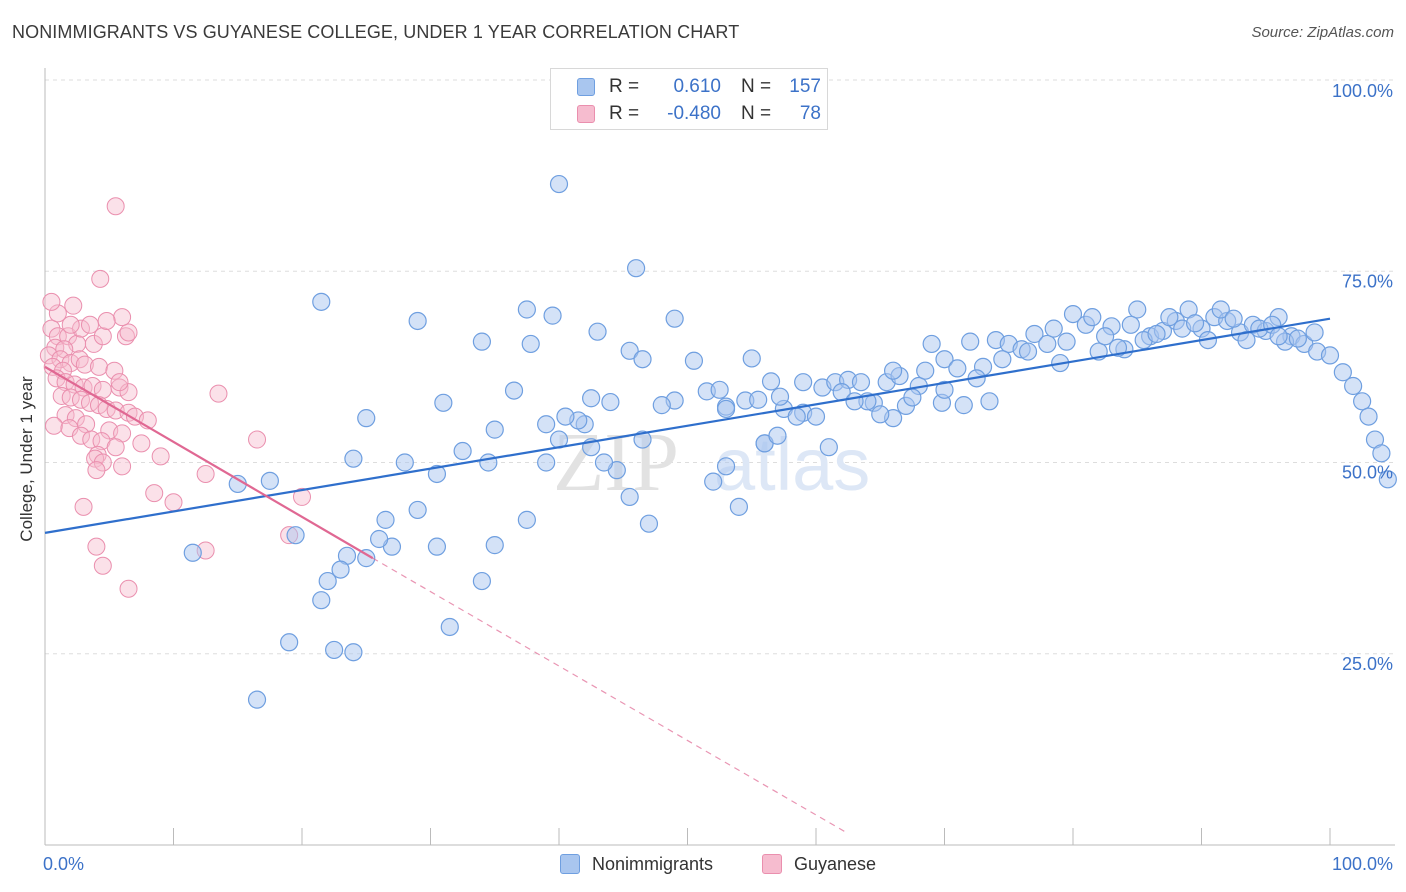 The image size is (1406, 892). Describe the element at coordinates (694, 113) in the screenshot. I see `legend-r-value: -0.480` at that location.